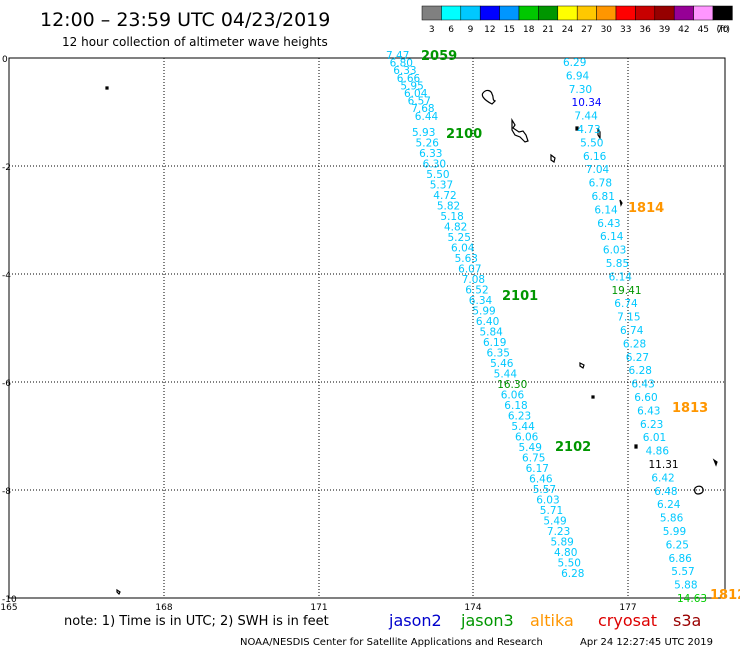 Image resolution: width=740 pixels, height=650 pixels. I want to click on x-tick-label: 171, so click(318, 608).